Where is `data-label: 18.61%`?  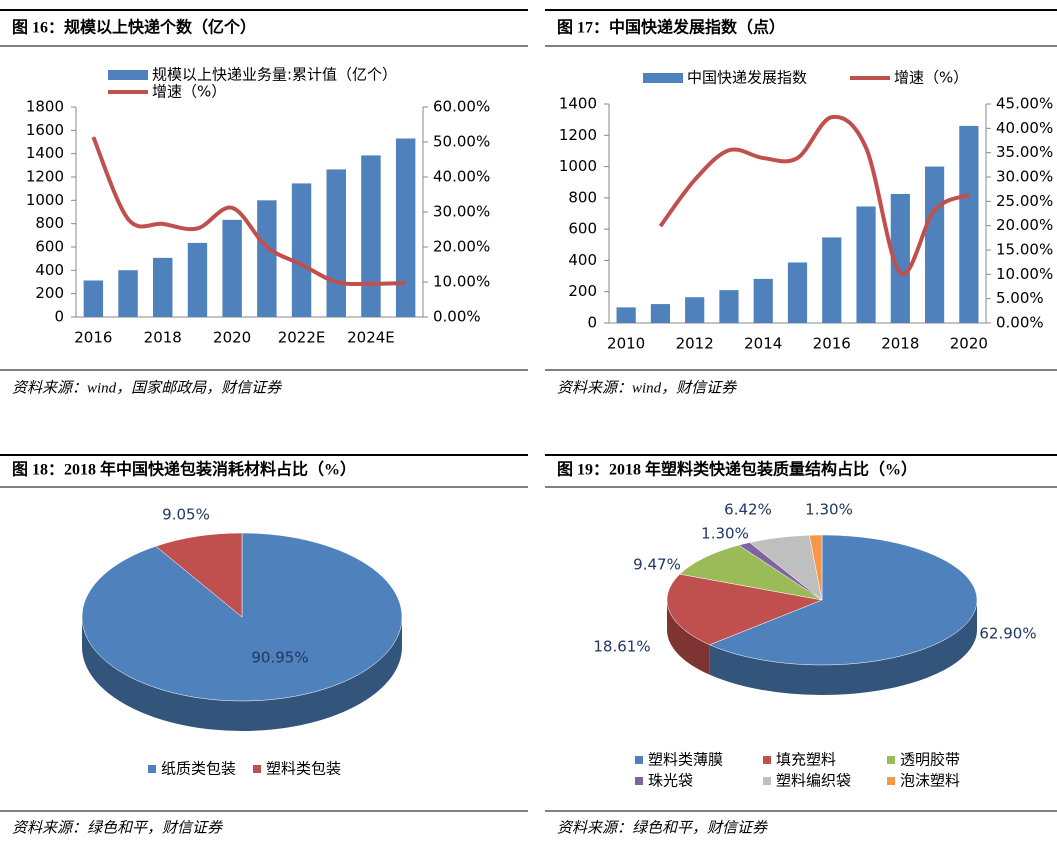 data-label: 18.61% is located at coordinates (621, 647).